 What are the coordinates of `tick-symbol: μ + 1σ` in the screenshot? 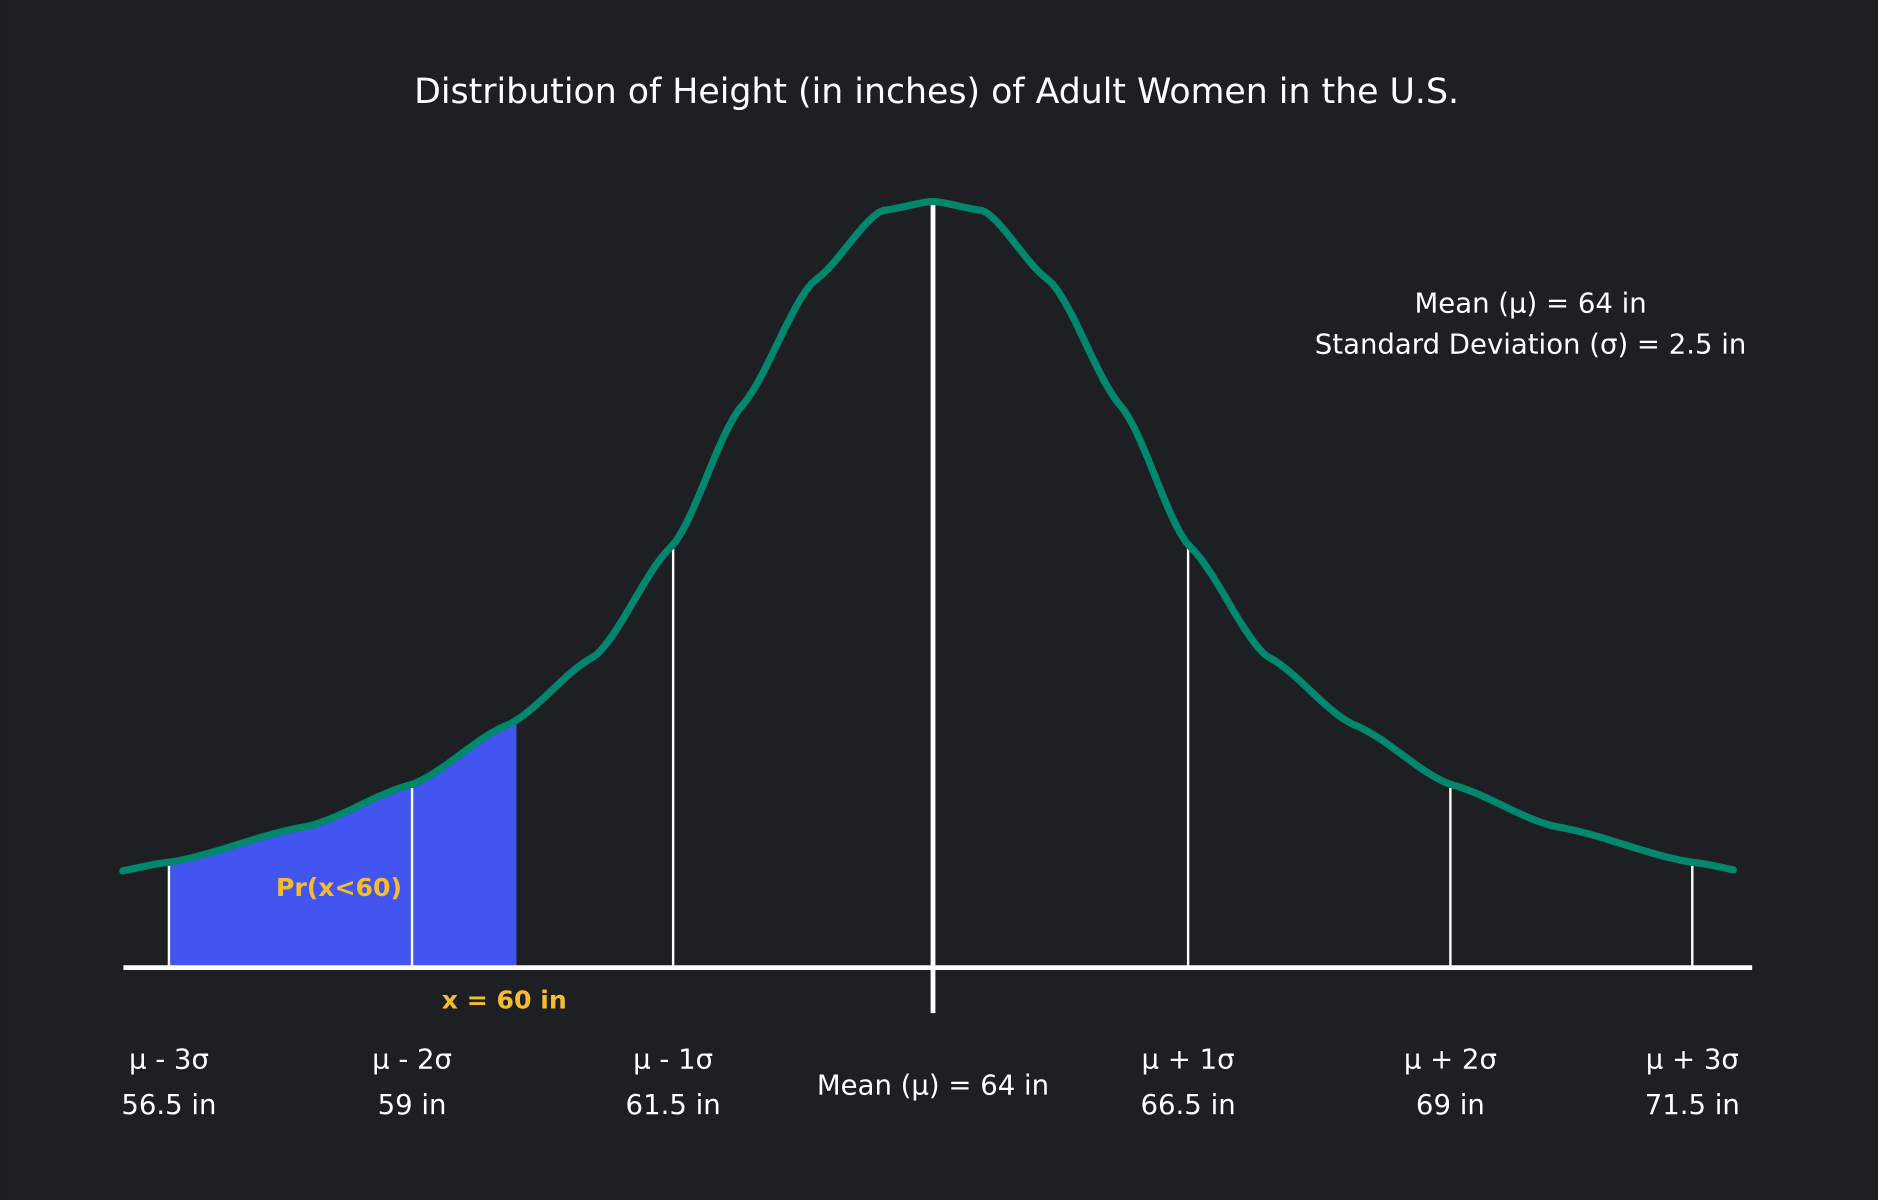 It's located at (1188, 1059).